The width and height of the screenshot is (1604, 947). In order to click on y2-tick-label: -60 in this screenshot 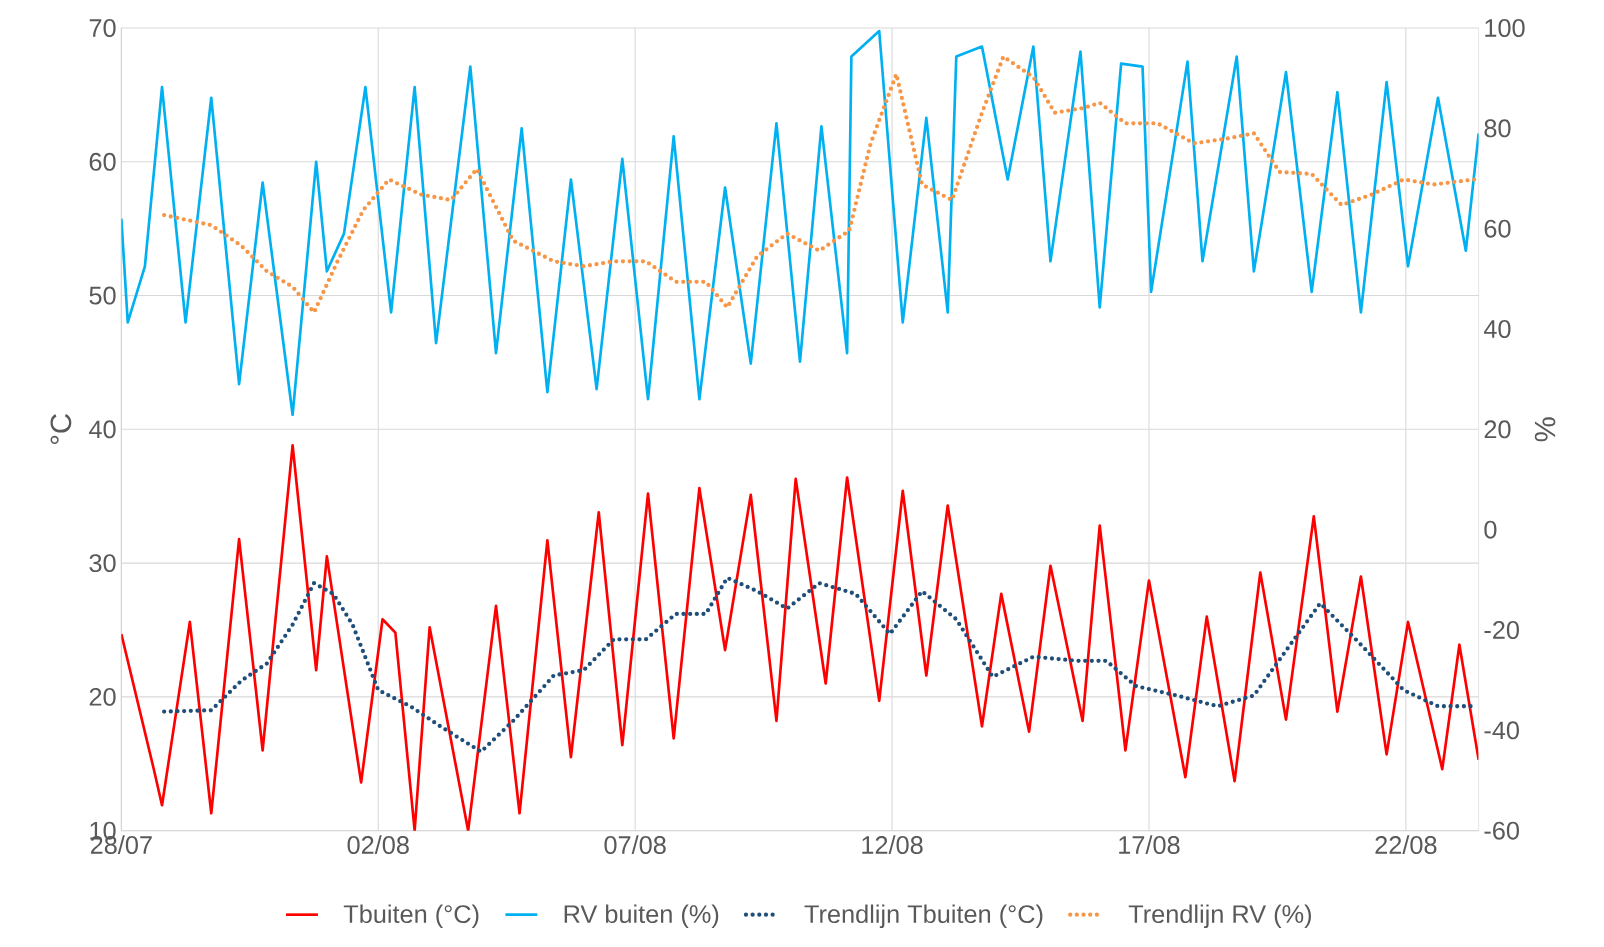, I will do `click(1501, 830)`.